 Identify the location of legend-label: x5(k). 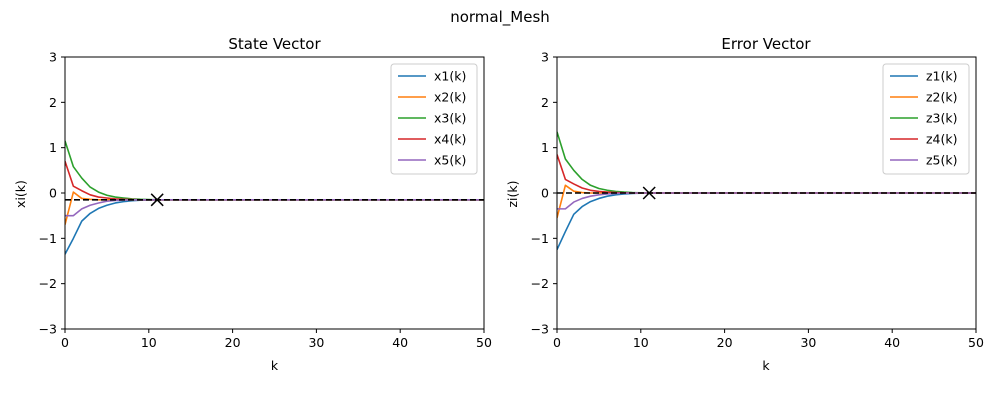
(450, 160).